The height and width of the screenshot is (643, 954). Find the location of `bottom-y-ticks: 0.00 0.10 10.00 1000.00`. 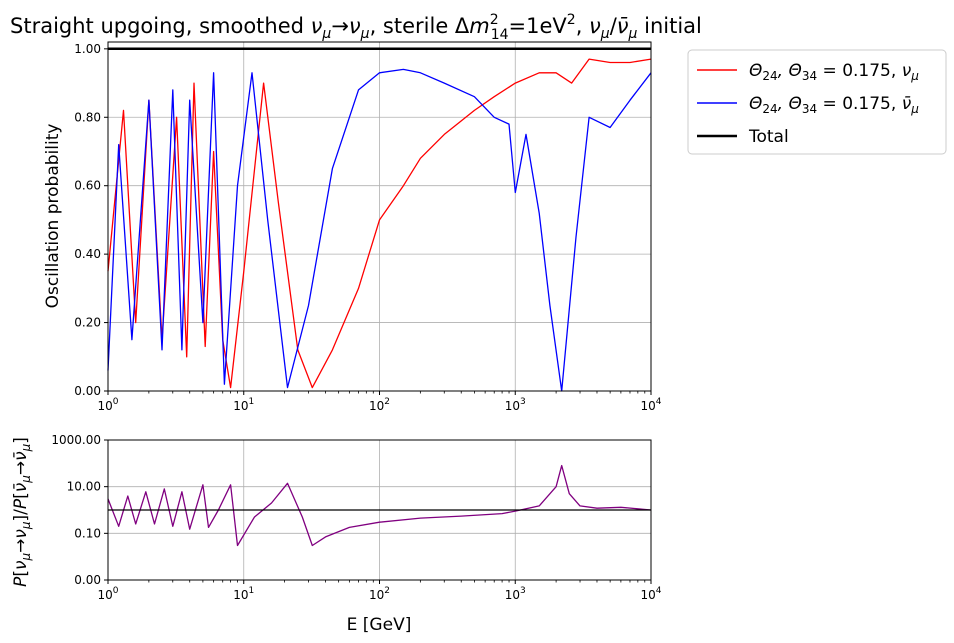

bottom-y-ticks: 0.00 0.10 10.00 1000.00 is located at coordinates (79, 510).